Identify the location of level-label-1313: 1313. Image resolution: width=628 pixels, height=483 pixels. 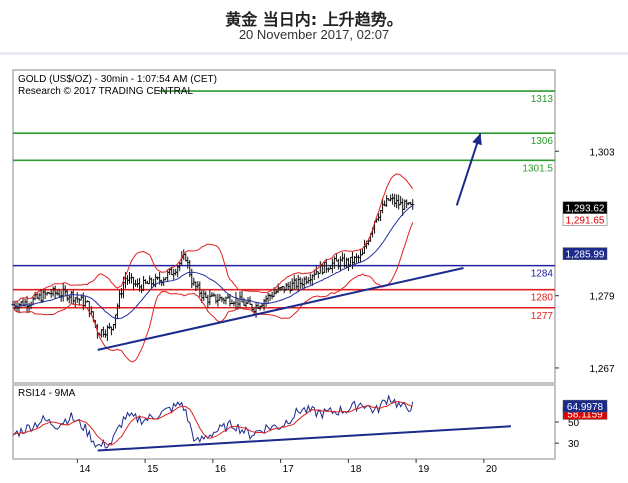
(542, 99).